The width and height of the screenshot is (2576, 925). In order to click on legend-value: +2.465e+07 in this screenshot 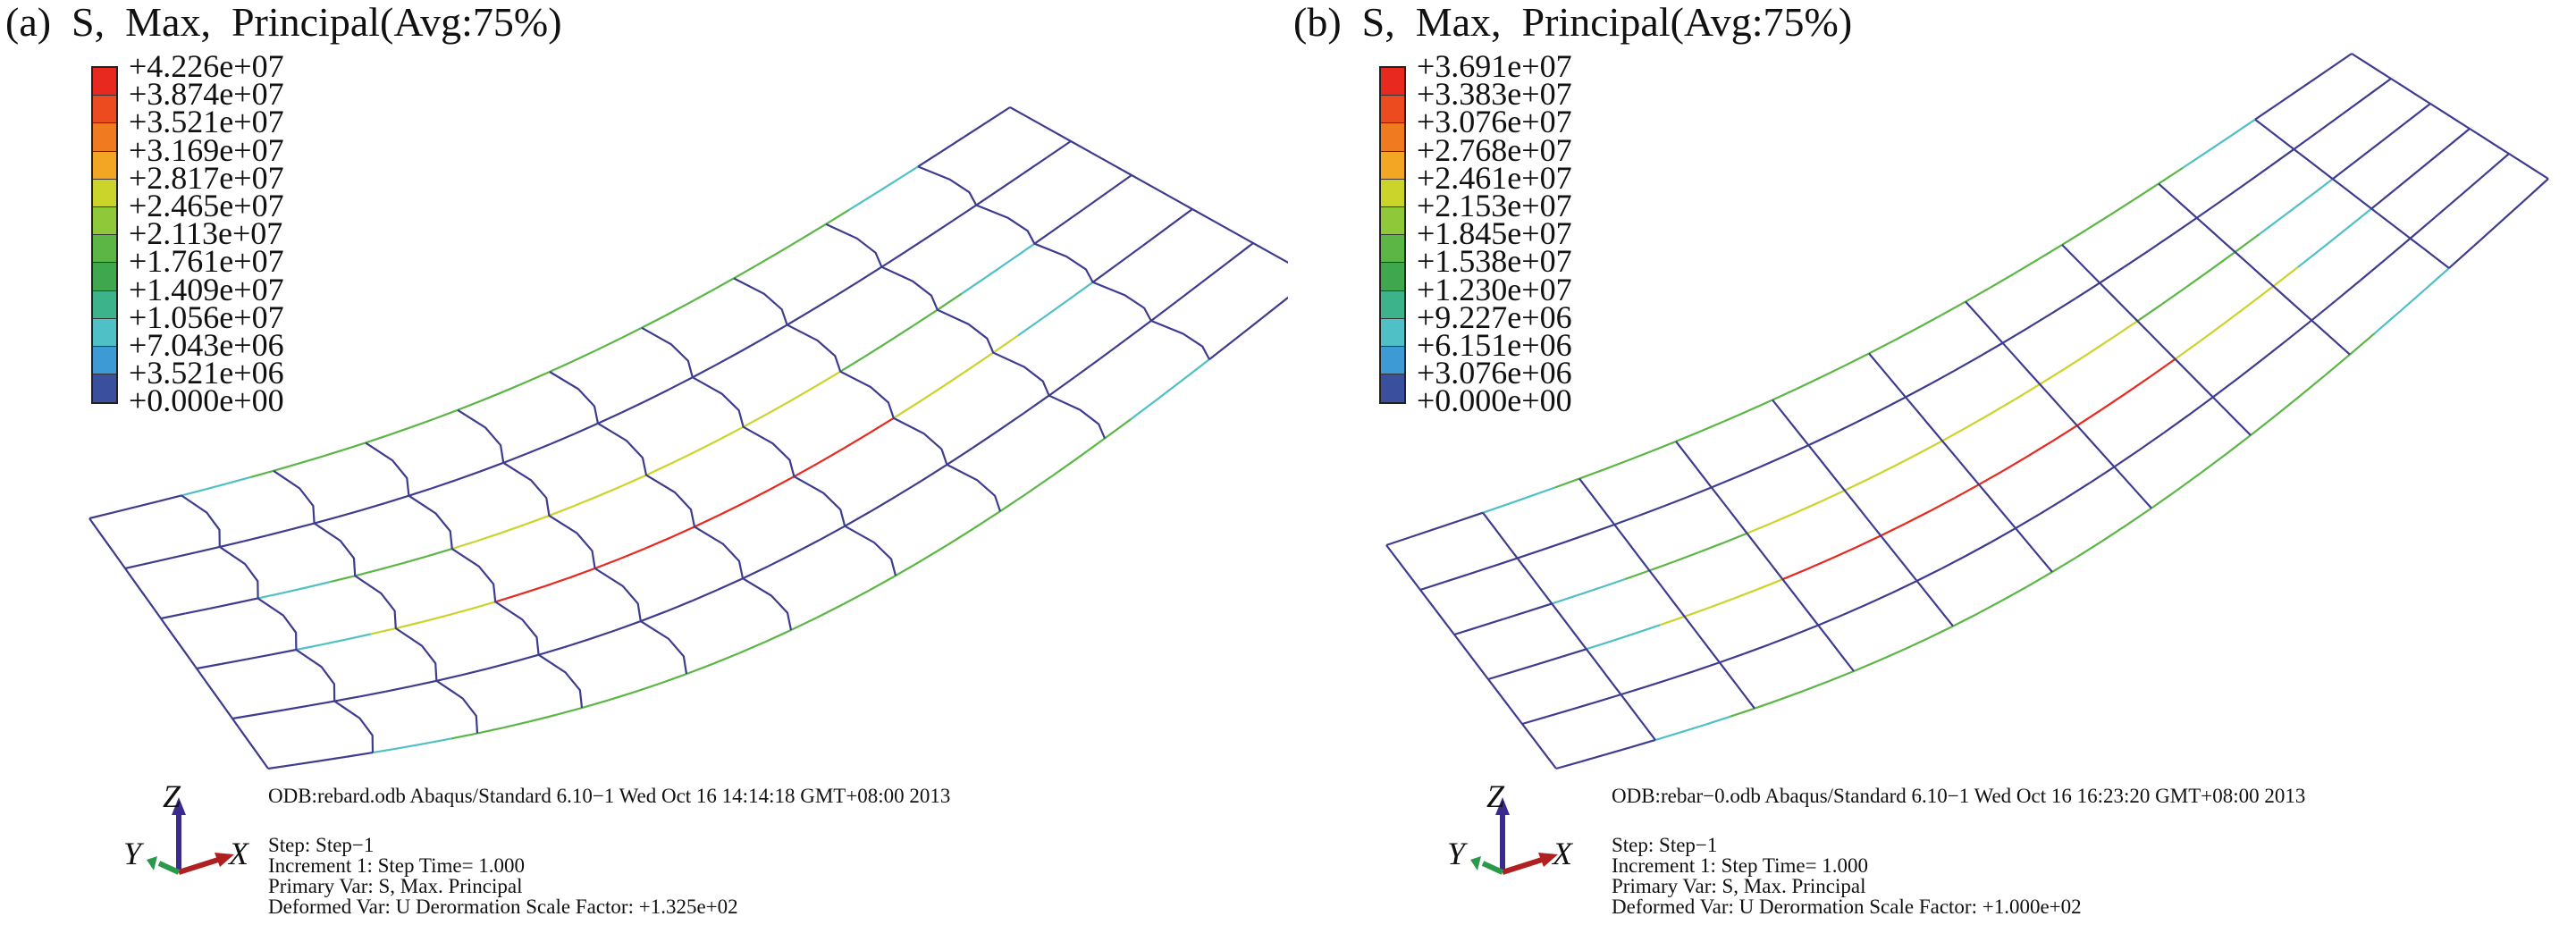, I will do `click(207, 205)`.